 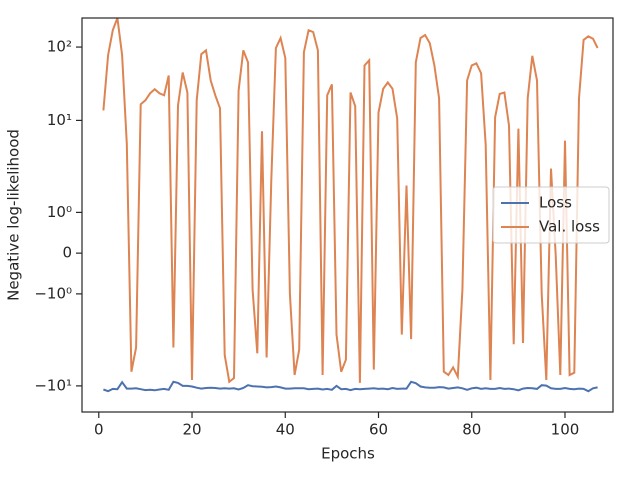 I want to click on y-tick-label: 10¹, so click(x=59, y=120).